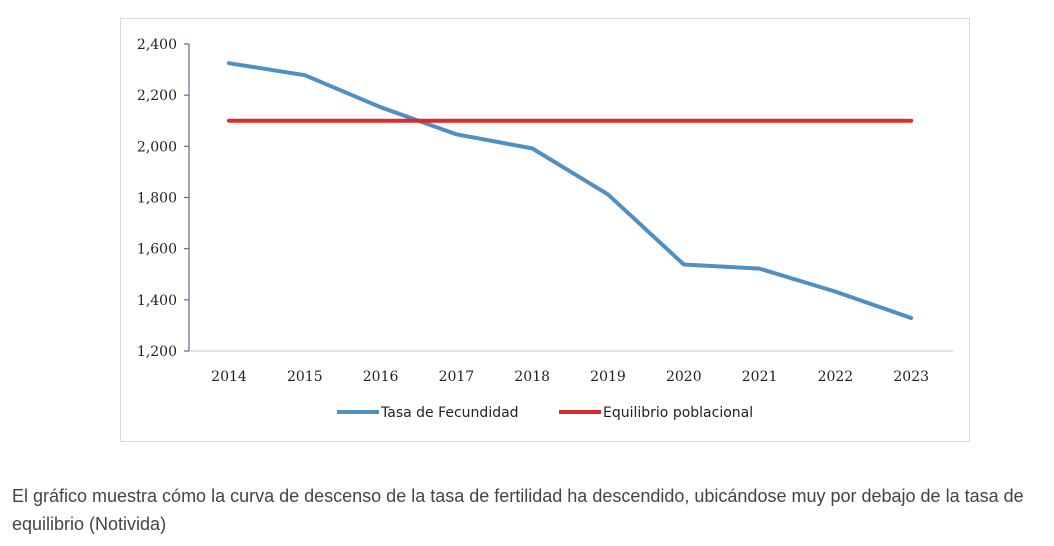  Describe the element at coordinates (678, 413) in the screenshot. I see `legend-label: Equilibrio poblacional` at that location.